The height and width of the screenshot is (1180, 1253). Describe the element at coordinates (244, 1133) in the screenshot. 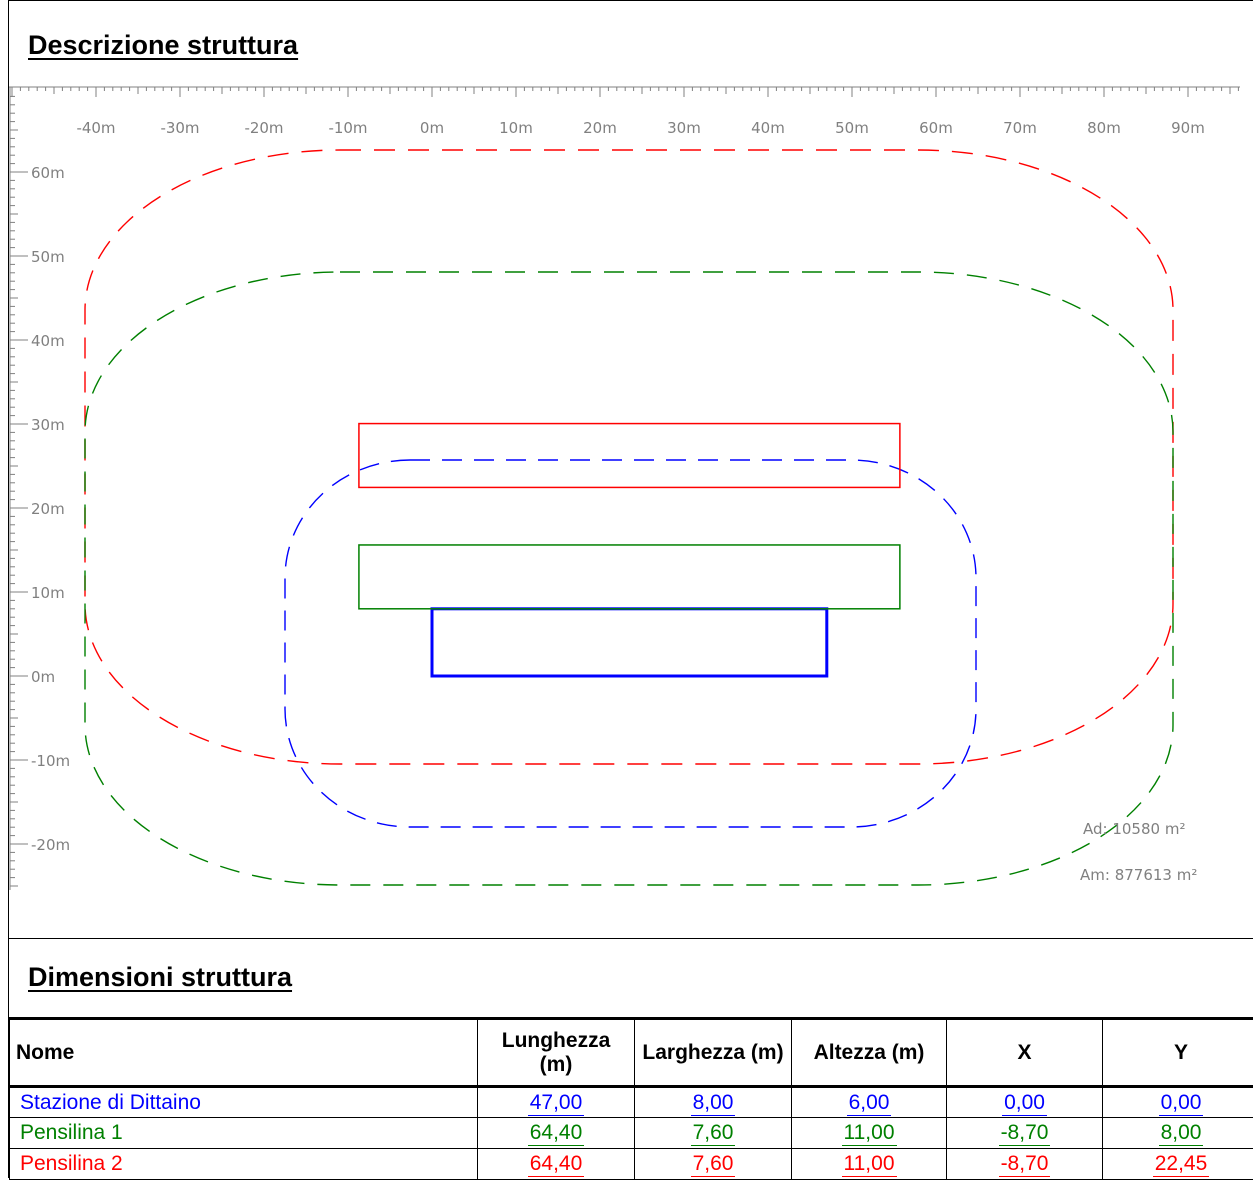

I see `cell-name: Pensilina 1` at that location.